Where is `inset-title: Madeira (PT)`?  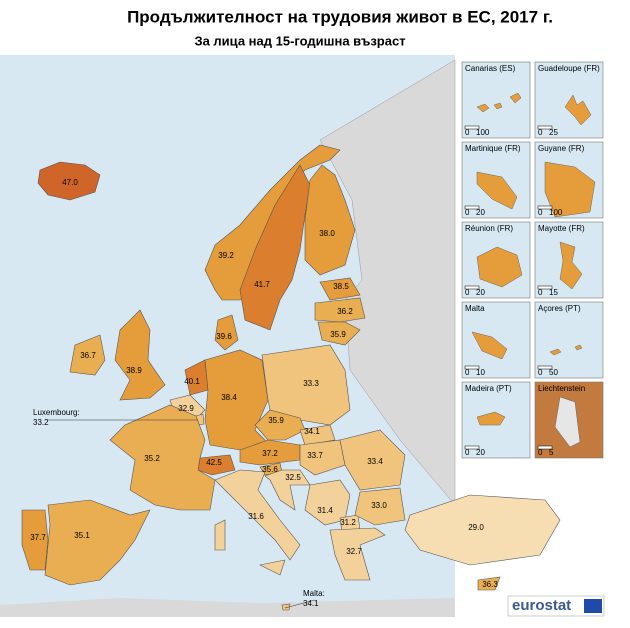 inset-title: Madeira (PT) is located at coordinates (488, 388).